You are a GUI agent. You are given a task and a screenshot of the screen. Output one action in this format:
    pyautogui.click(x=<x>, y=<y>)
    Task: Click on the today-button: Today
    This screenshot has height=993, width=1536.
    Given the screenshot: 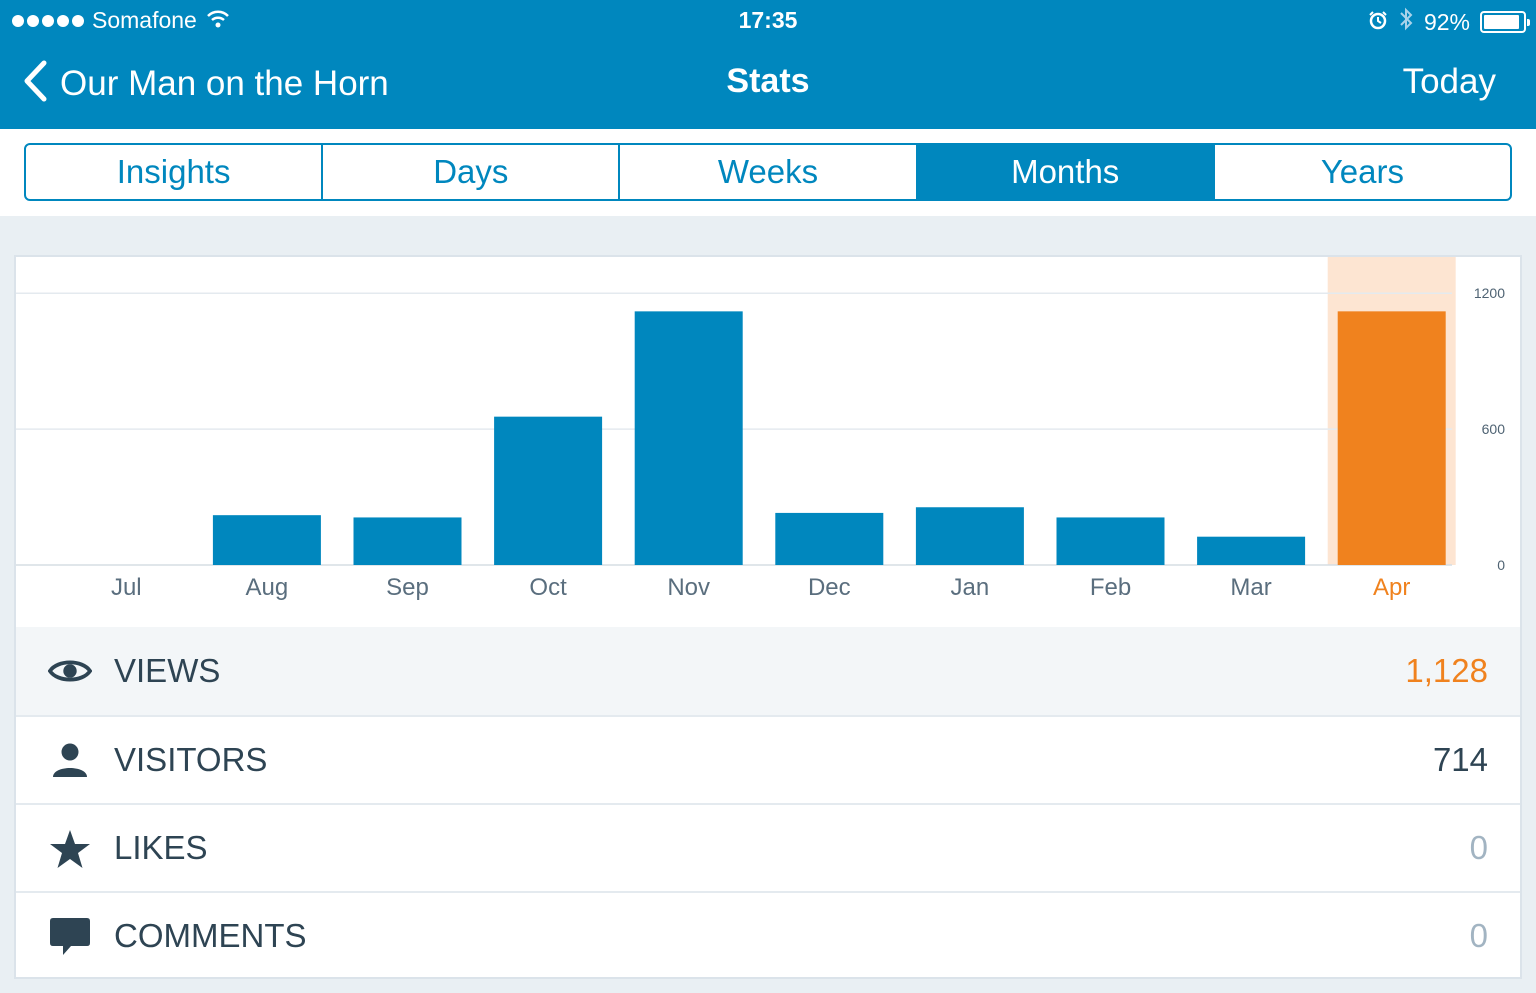 What is the action you would take?
    pyautogui.click(x=1449, y=81)
    